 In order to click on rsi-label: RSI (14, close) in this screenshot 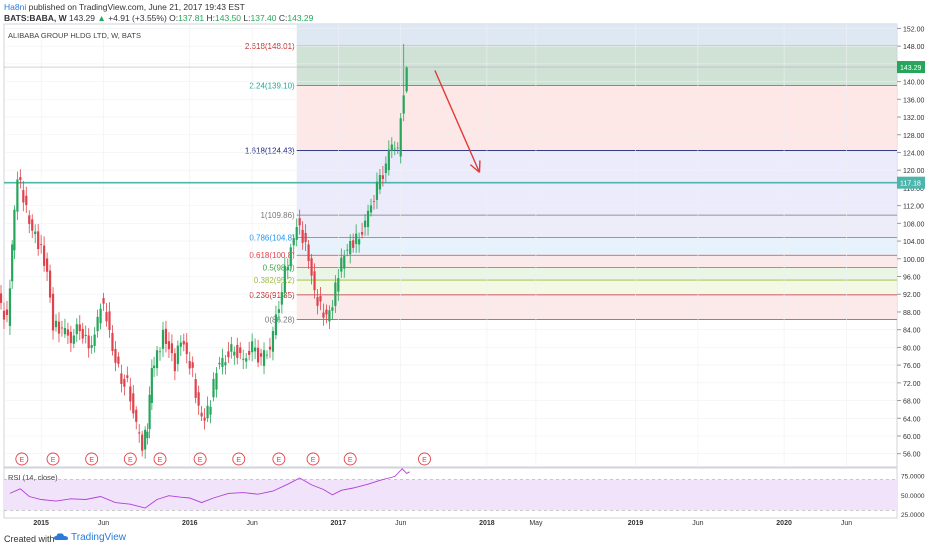, I will do `click(33, 477)`.